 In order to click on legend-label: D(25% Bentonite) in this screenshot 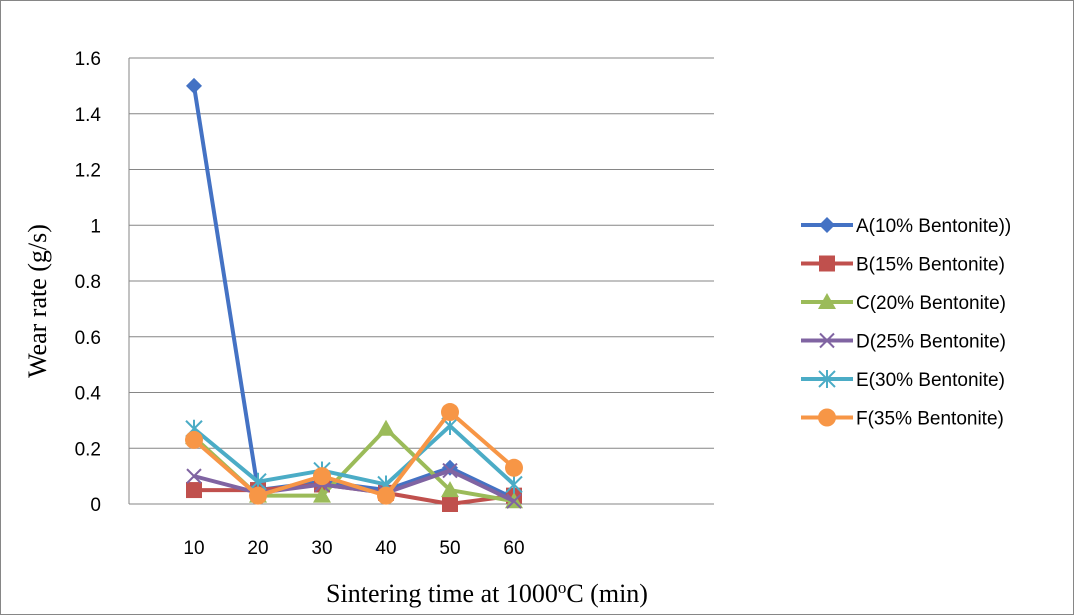, I will do `click(931, 342)`.